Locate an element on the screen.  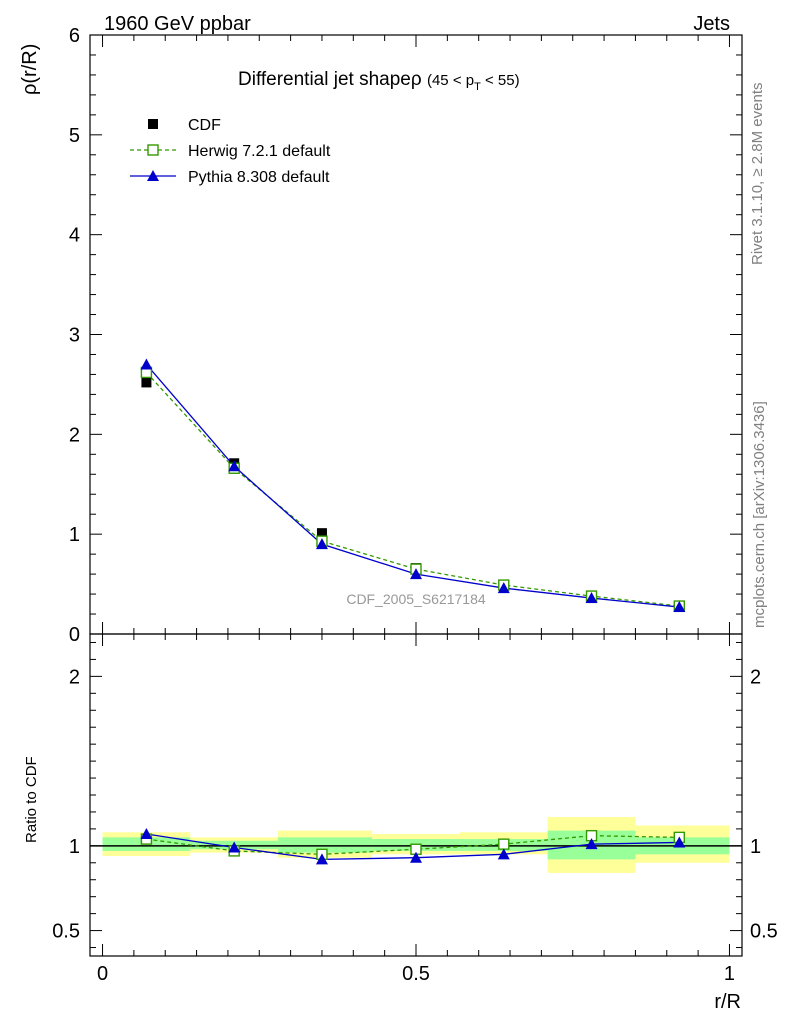
uncertainty-band-inner is located at coordinates (325, 845).